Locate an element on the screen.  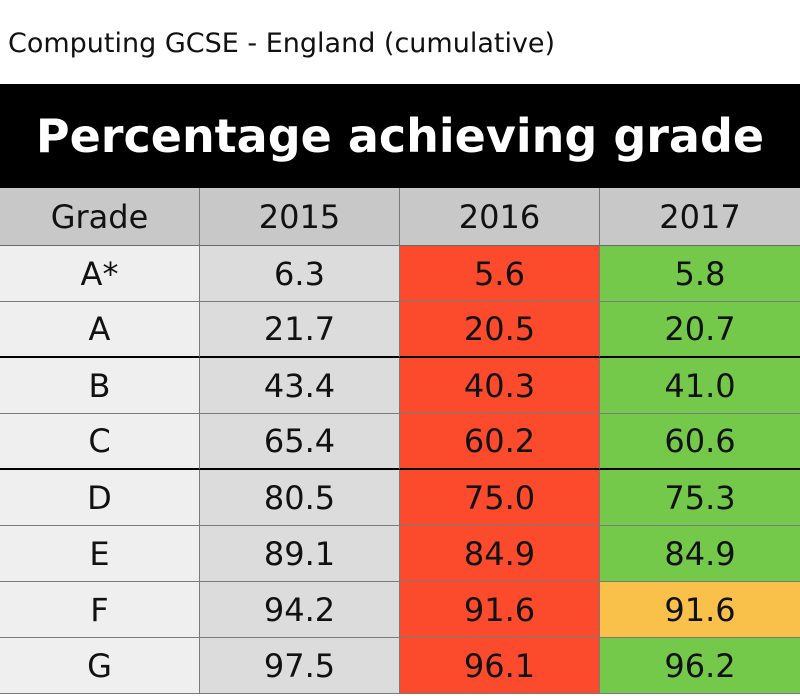
value-2015-cell: 80.5 is located at coordinates (300, 498).